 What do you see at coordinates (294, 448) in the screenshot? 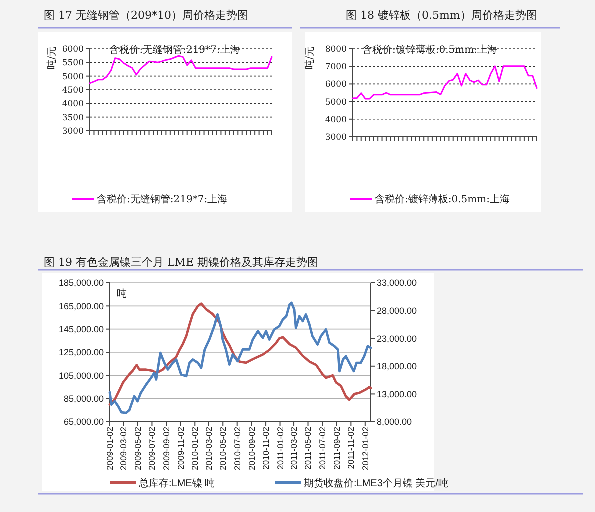
I see `x-tick-label: 2011-03-02` at bounding box center [294, 448].